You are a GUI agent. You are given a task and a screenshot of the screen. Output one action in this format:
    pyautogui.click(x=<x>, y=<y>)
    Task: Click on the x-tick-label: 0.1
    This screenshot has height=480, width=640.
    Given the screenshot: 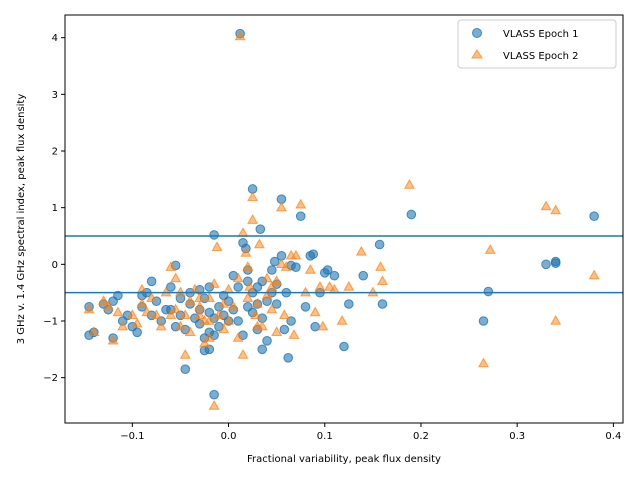 What is the action you would take?
    pyautogui.click(x=325, y=436)
    